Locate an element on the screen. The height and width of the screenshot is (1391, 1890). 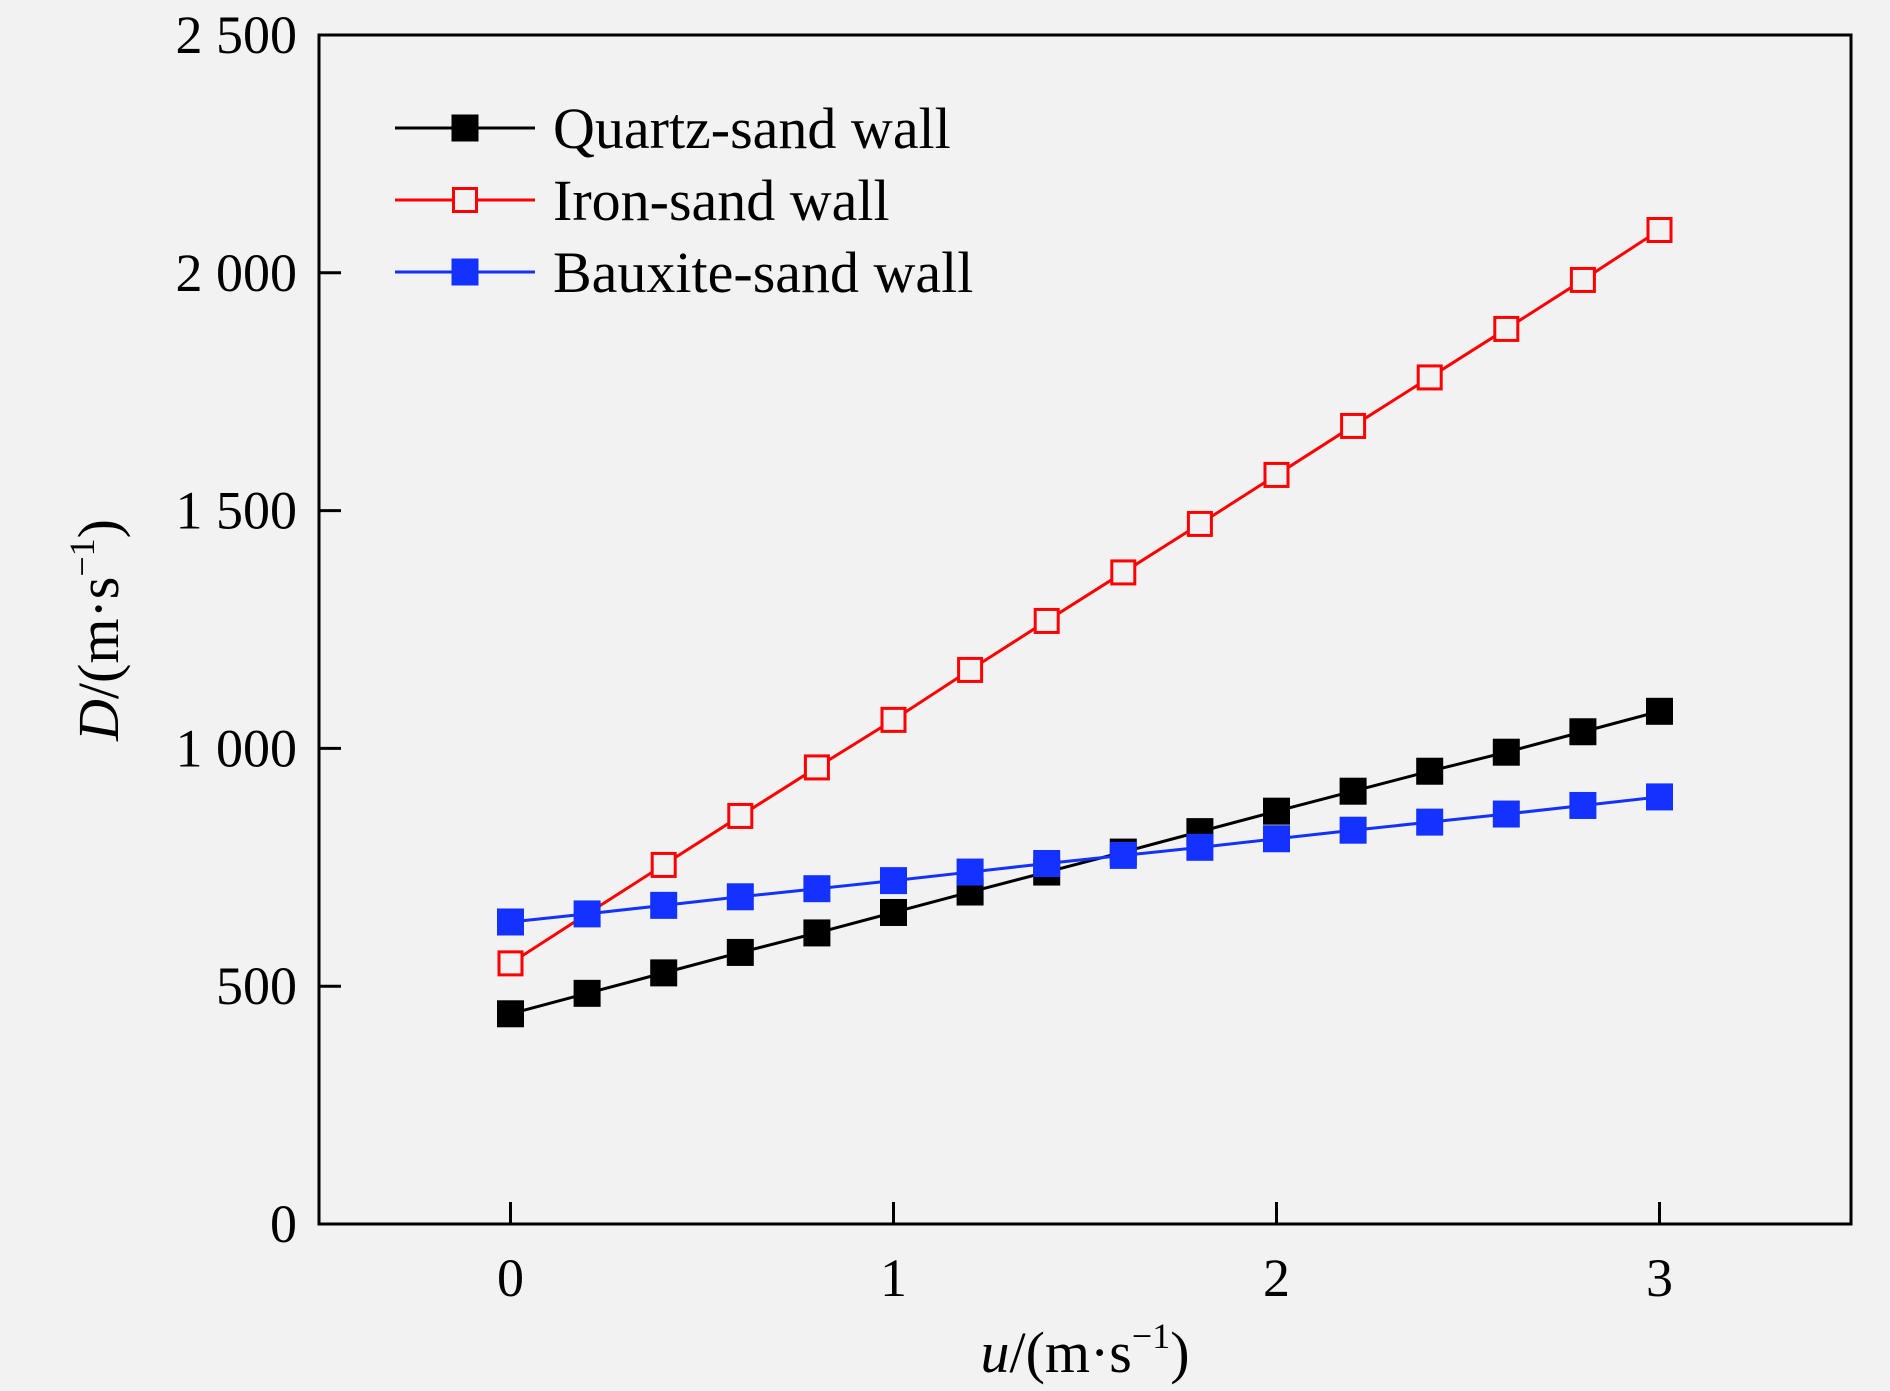
series-bauxite-sand-wall is located at coordinates (1085, 859).